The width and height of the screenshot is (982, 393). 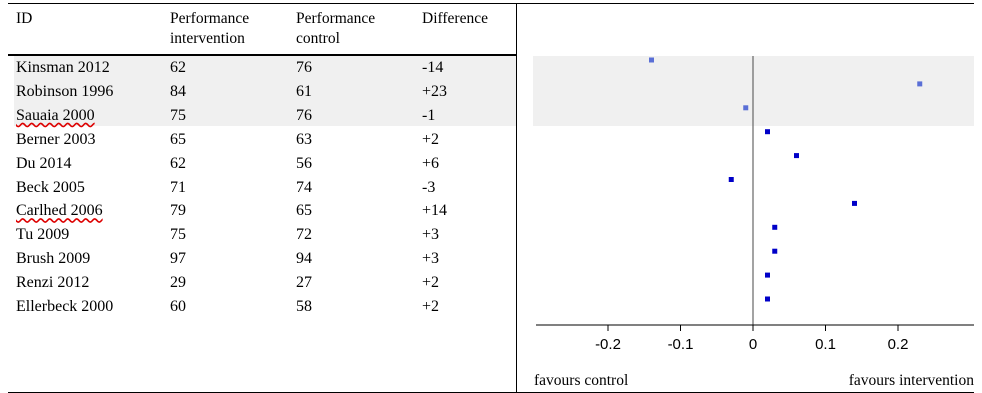 What do you see at coordinates (304, 211) in the screenshot?
I see `cell-control: 65` at bounding box center [304, 211].